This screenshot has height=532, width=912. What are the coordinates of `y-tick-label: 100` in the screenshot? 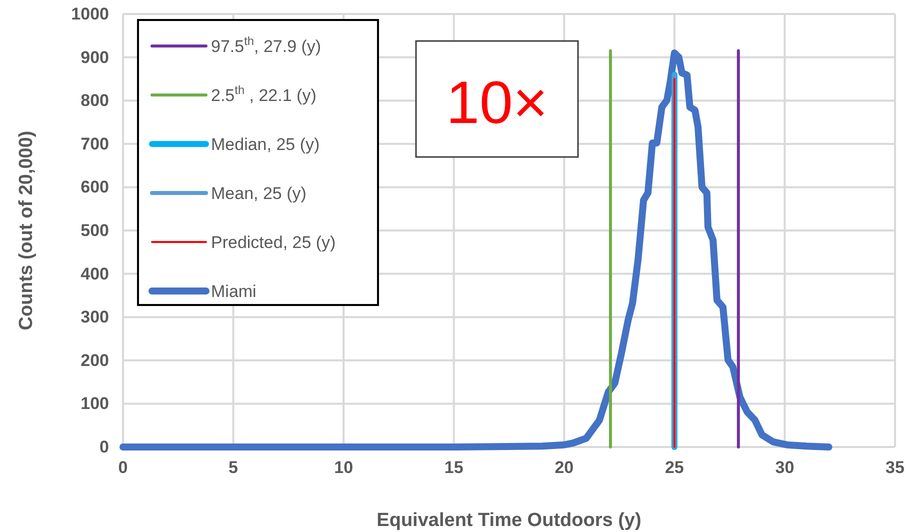 It's located at (94, 404).